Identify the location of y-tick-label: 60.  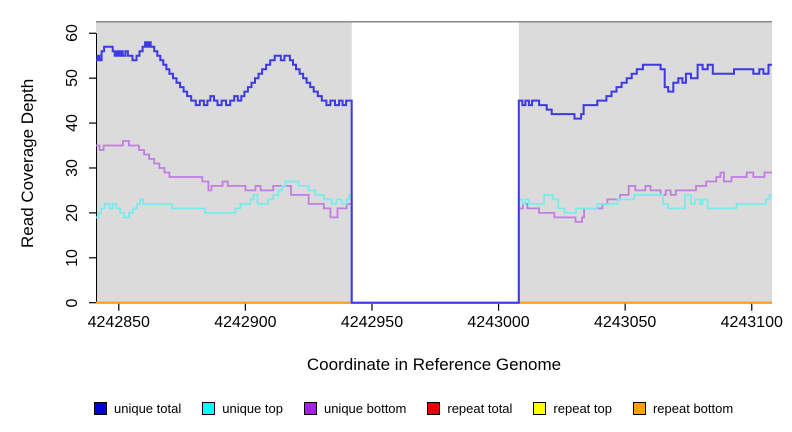
(72, 33).